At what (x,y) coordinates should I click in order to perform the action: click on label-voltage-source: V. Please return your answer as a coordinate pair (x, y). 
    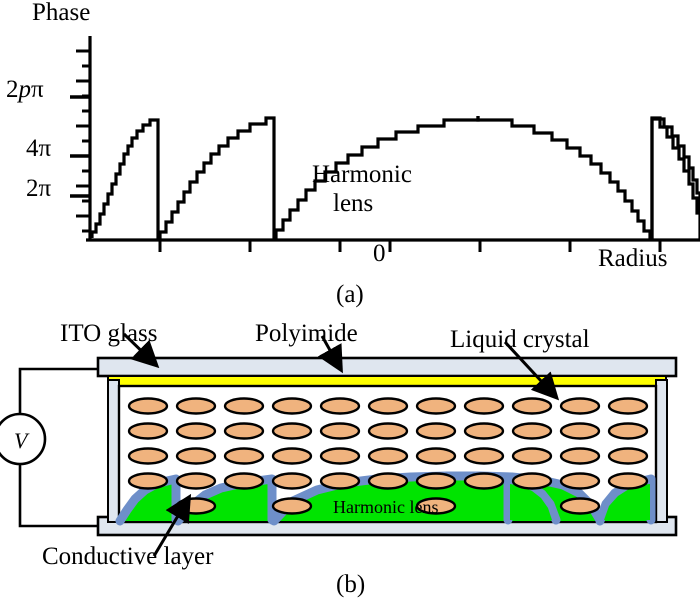
    Looking at the image, I should click on (21, 440).